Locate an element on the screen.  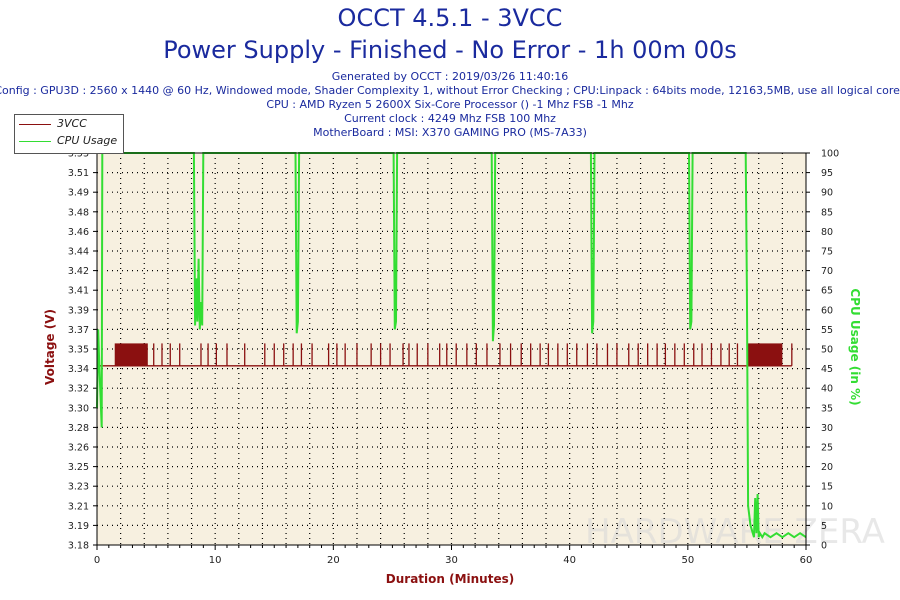
generated-info: Generated by OCCT : 2019/03/26 11:40:16 is located at coordinates (450, 76).